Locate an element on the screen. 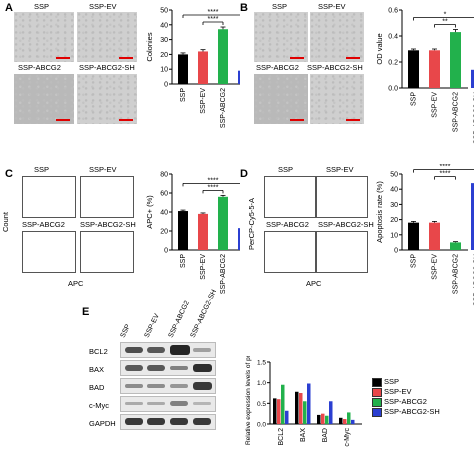  x-tick-label: BAX is located at coordinates (303, 435).